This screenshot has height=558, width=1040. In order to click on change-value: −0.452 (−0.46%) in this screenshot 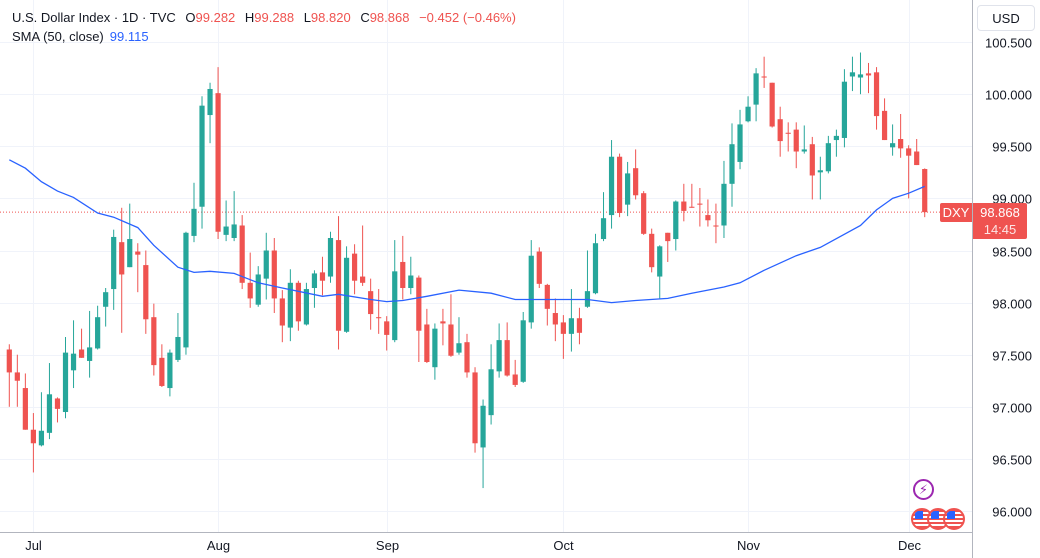, I will do `click(467, 17)`.